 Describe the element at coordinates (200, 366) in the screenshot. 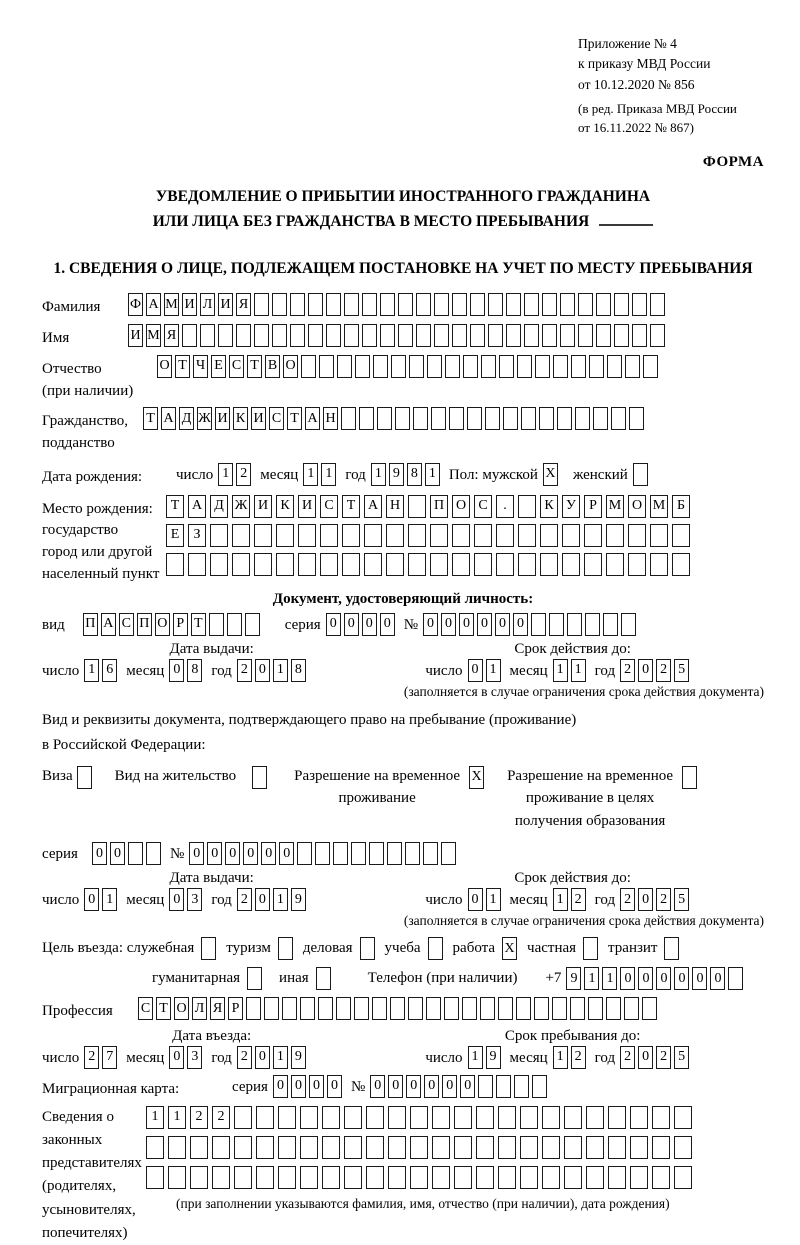

I see `char-cell: Ч` at that location.